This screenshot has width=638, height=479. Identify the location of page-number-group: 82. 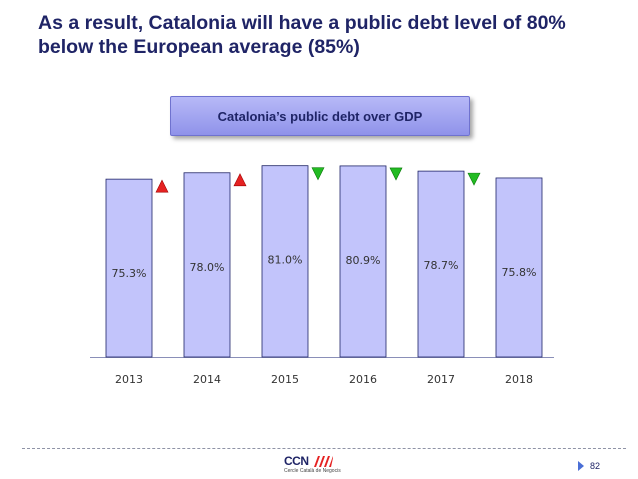
(589, 466).